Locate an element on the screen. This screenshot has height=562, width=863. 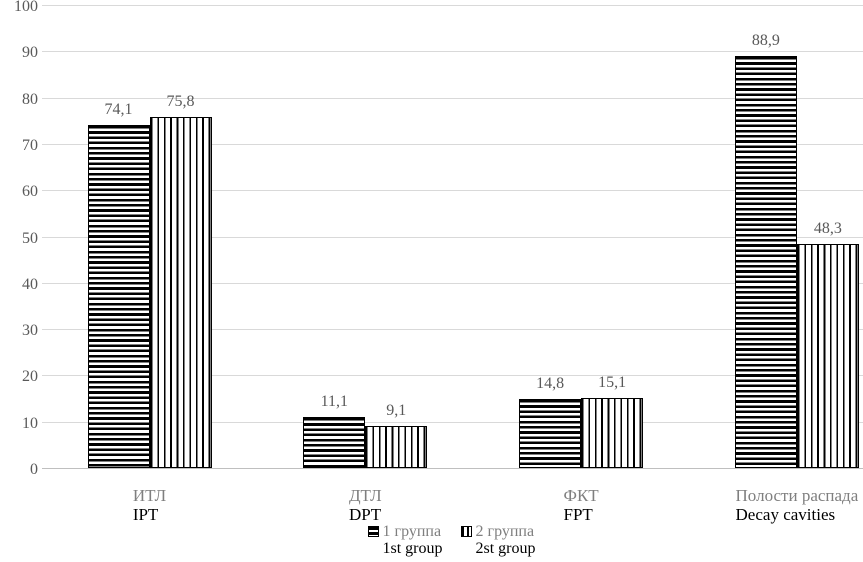
category-label-en: Decay cavities is located at coordinates (785, 514).